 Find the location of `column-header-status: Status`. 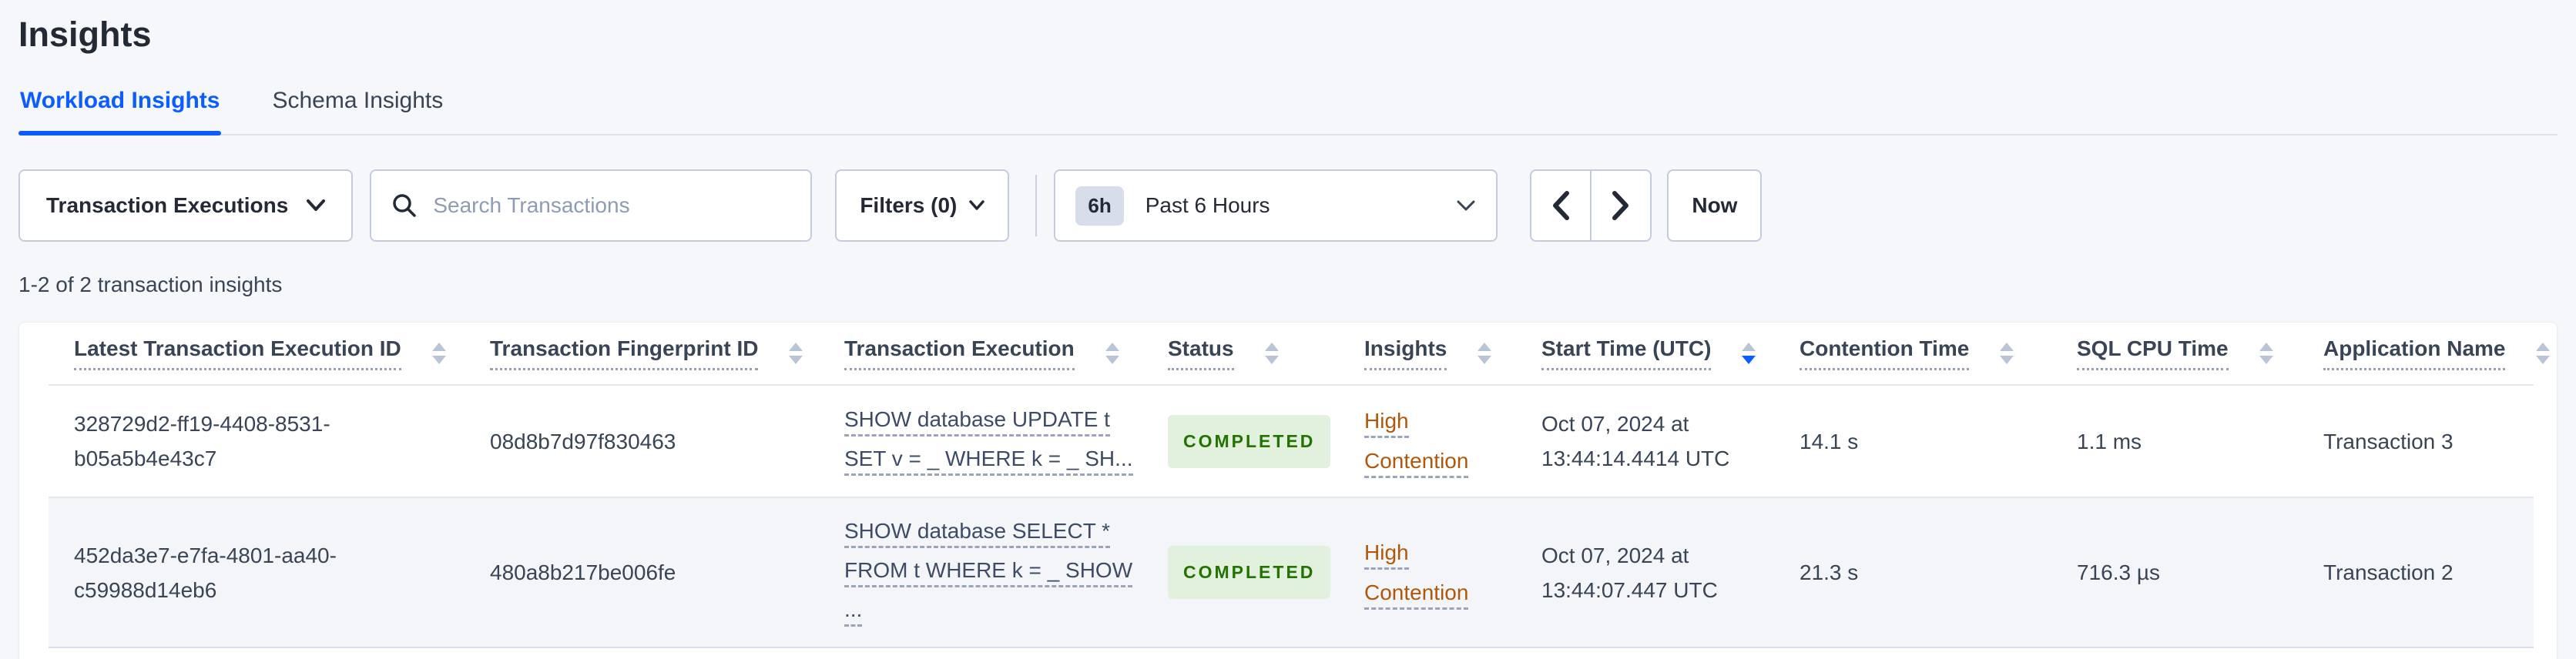

column-header-status: Status is located at coordinates (1240, 353).